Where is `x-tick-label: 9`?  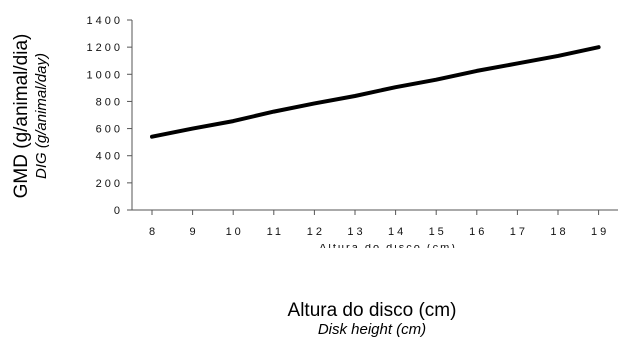 x-tick-label: 9 is located at coordinates (194, 232).